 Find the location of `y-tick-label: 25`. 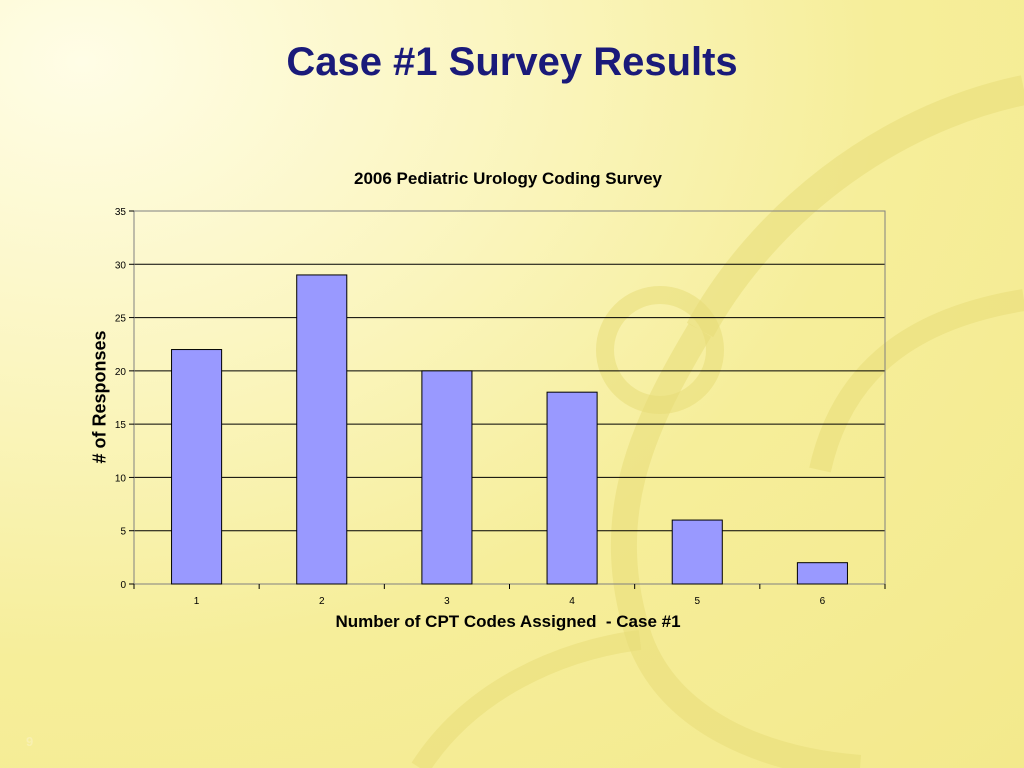

y-tick-label: 25 is located at coordinates (121, 319).